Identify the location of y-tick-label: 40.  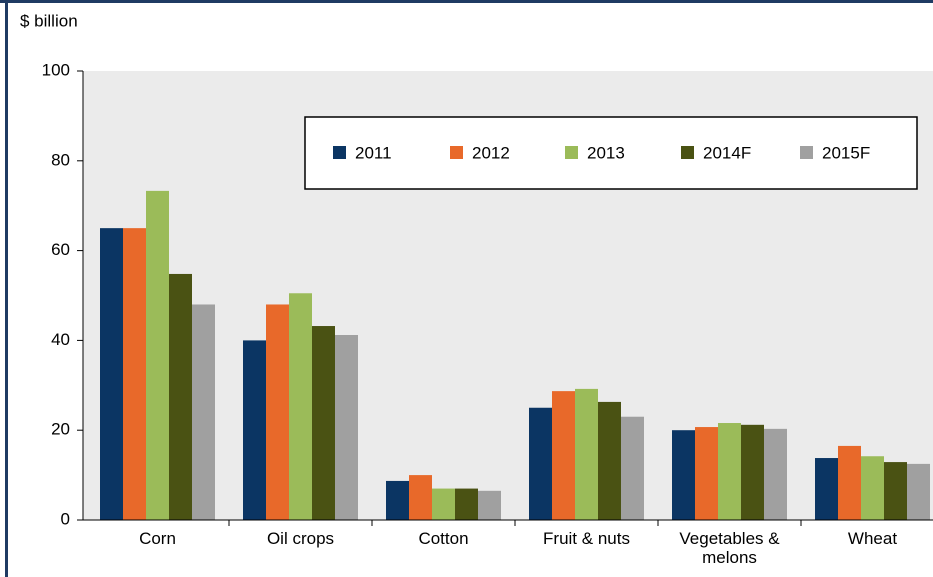
(60, 339).